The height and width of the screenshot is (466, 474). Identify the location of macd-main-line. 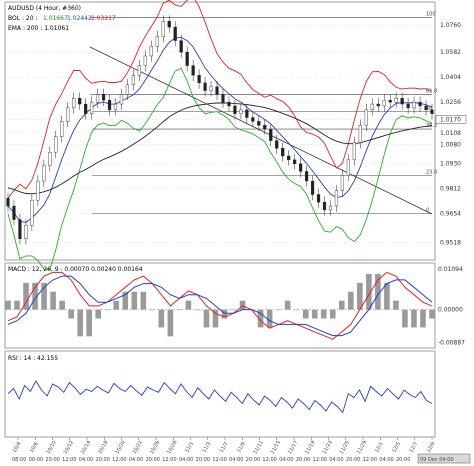
(220, 305).